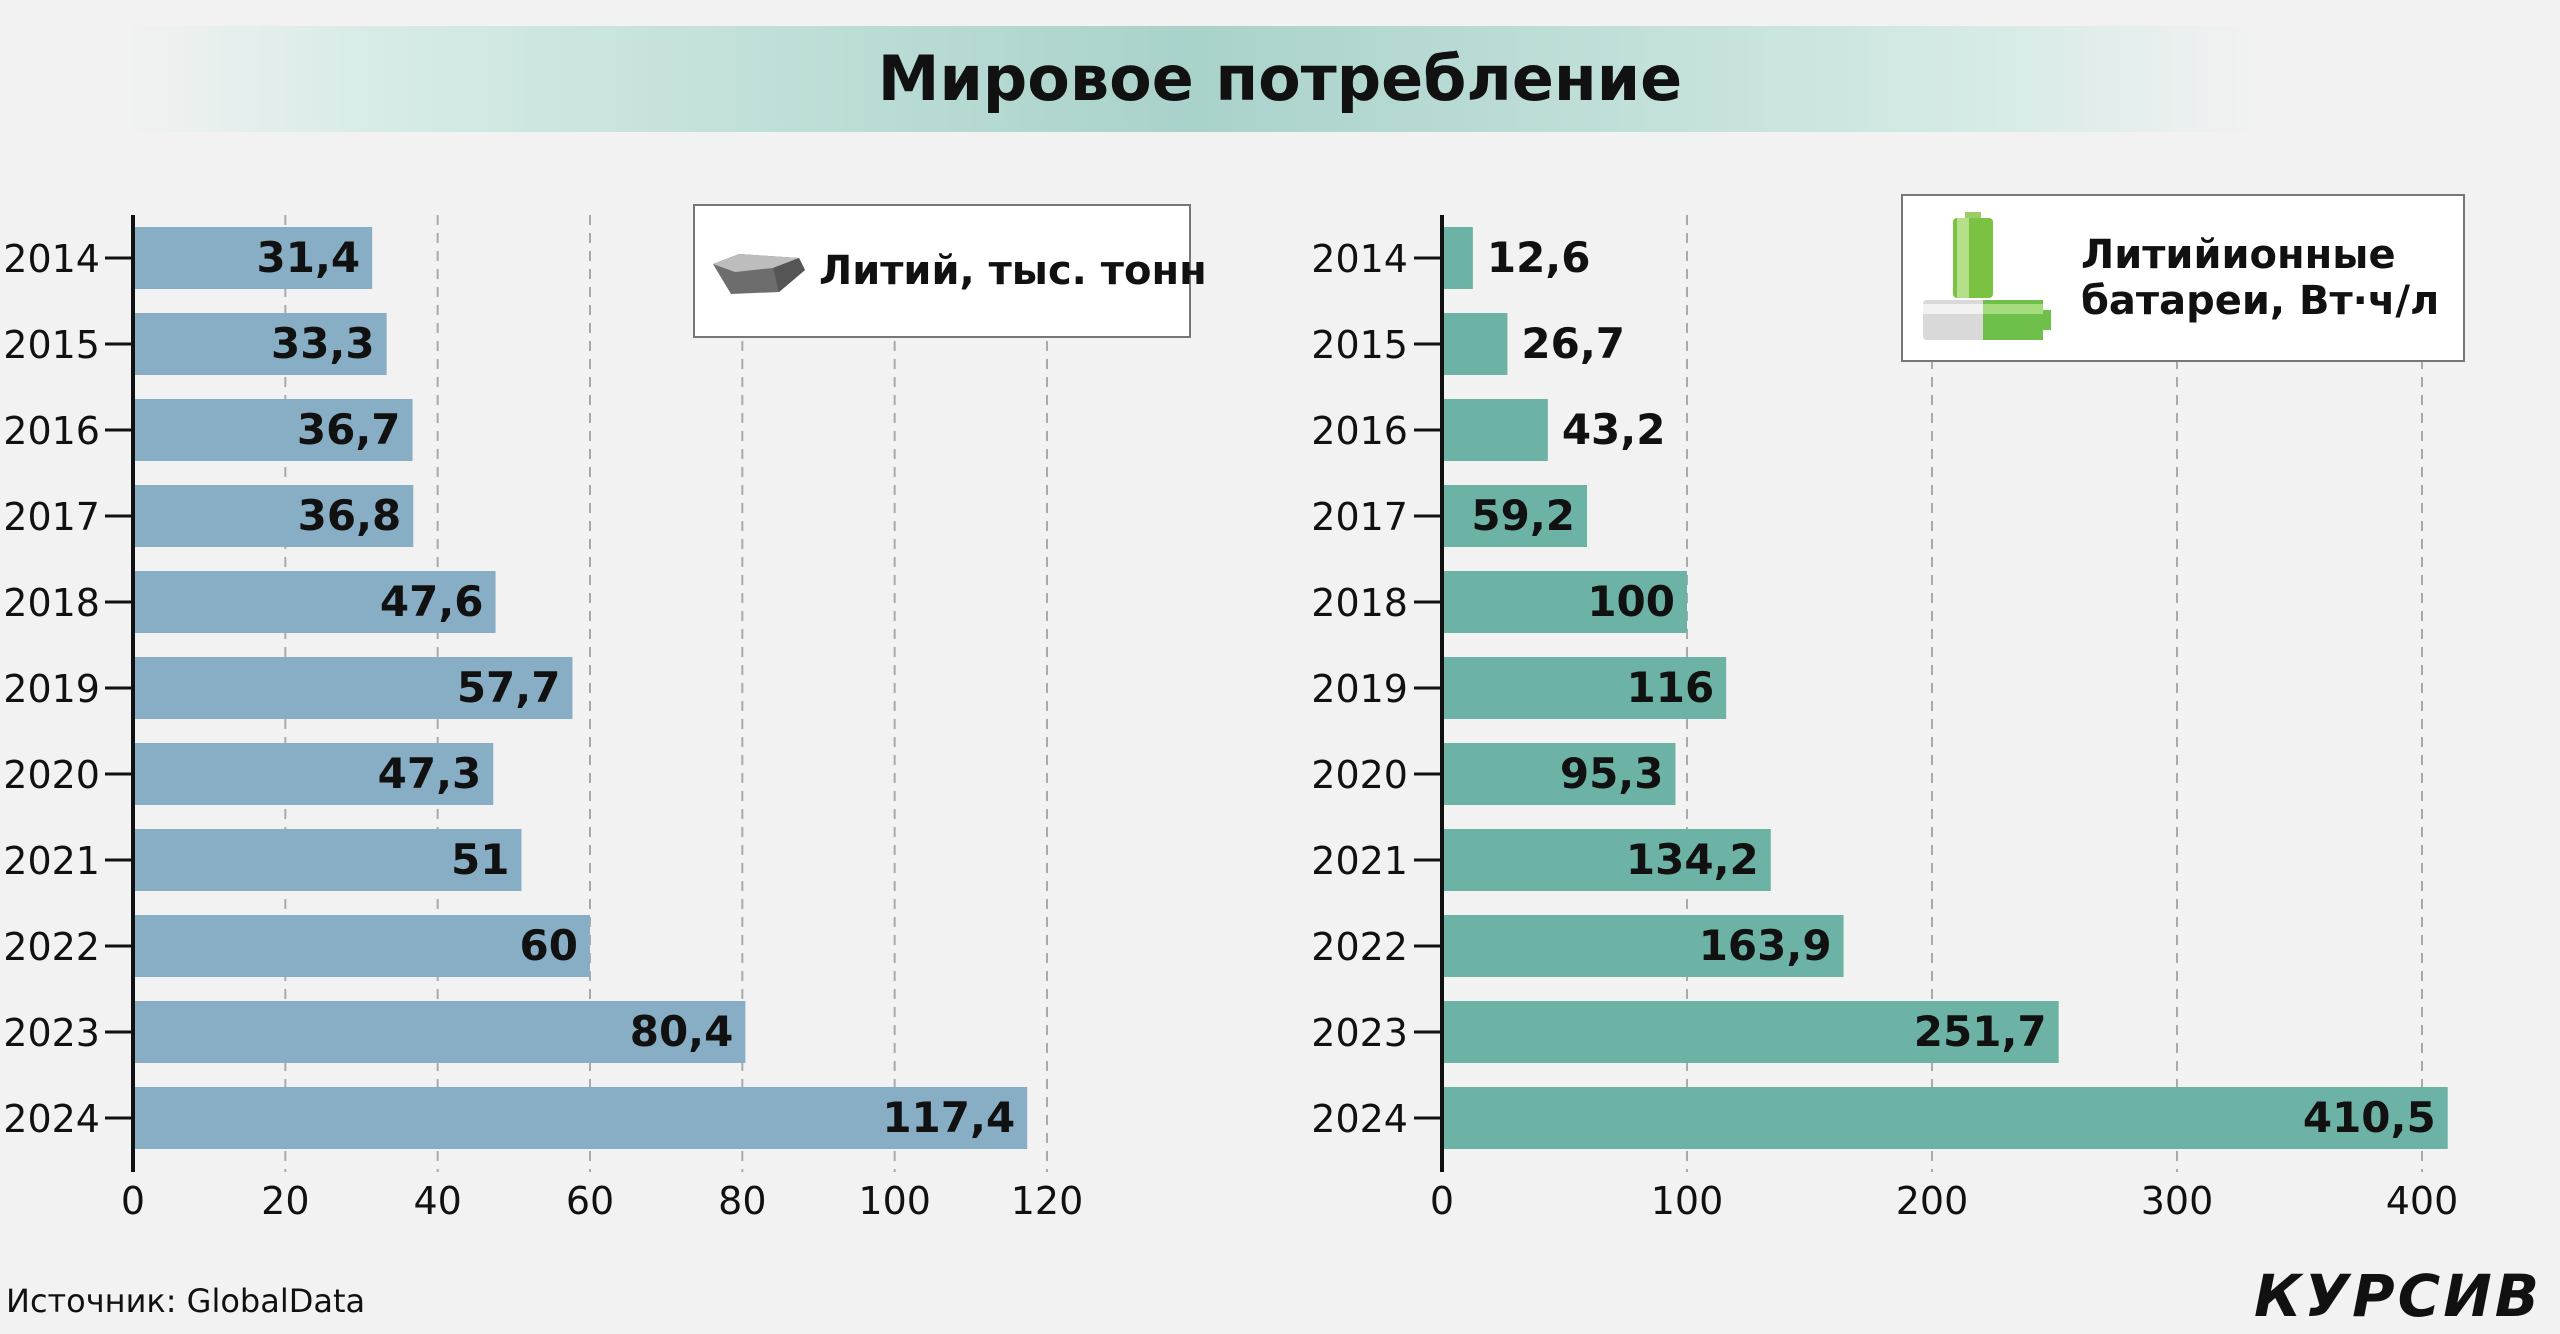 The width and height of the screenshot is (2560, 1334). Describe the element at coordinates (51, 431) in the screenshot. I see `lithium-year-label: 2016` at that location.